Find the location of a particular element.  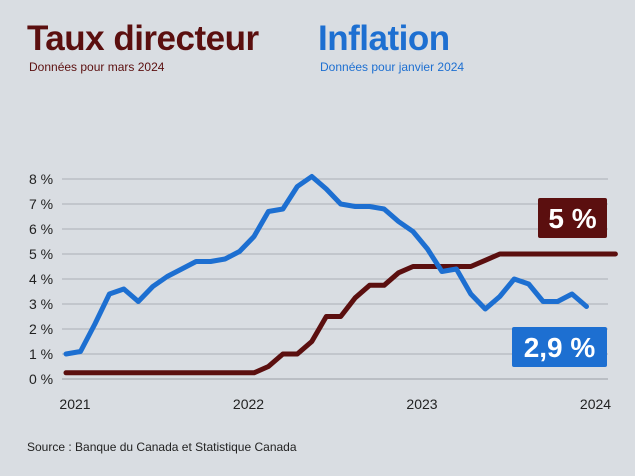

inflation-badge-bg is located at coordinates (559, 347).